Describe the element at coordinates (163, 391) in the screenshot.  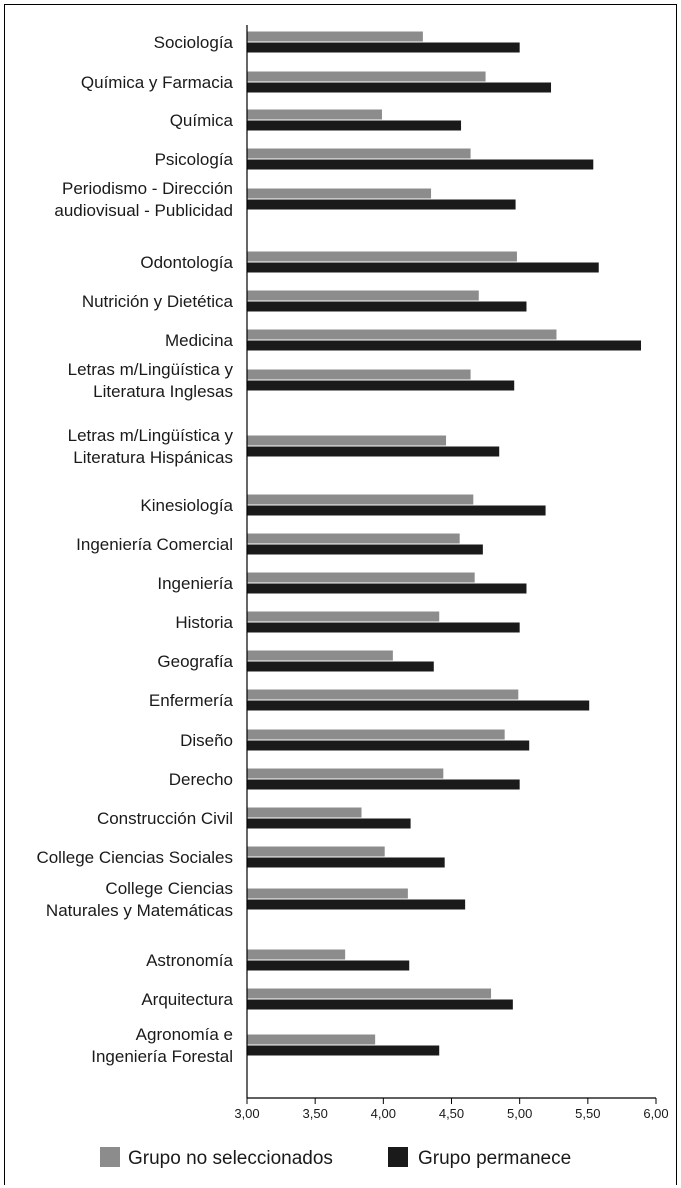
I see `category-label: Literatura Inglesas` at that location.